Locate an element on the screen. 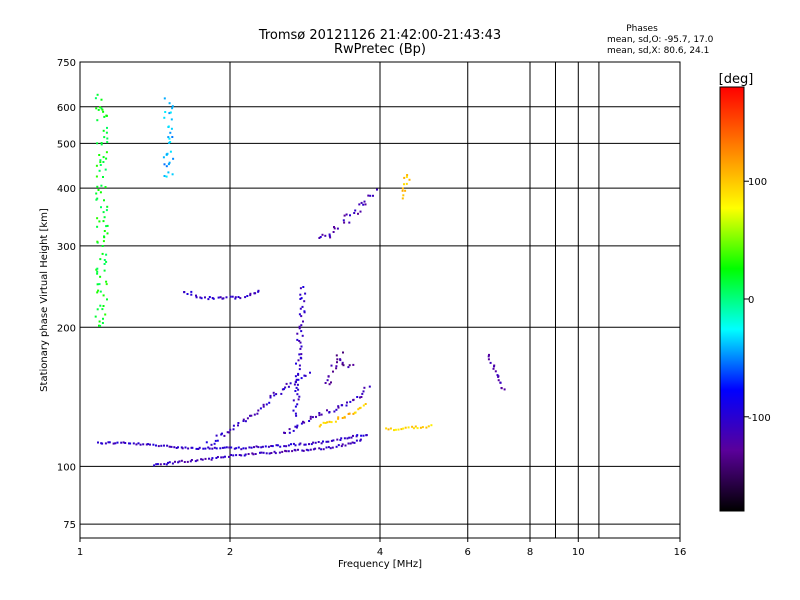 This screenshot has width=800, height=600. y-tick-label: 300 is located at coordinates (66, 247).